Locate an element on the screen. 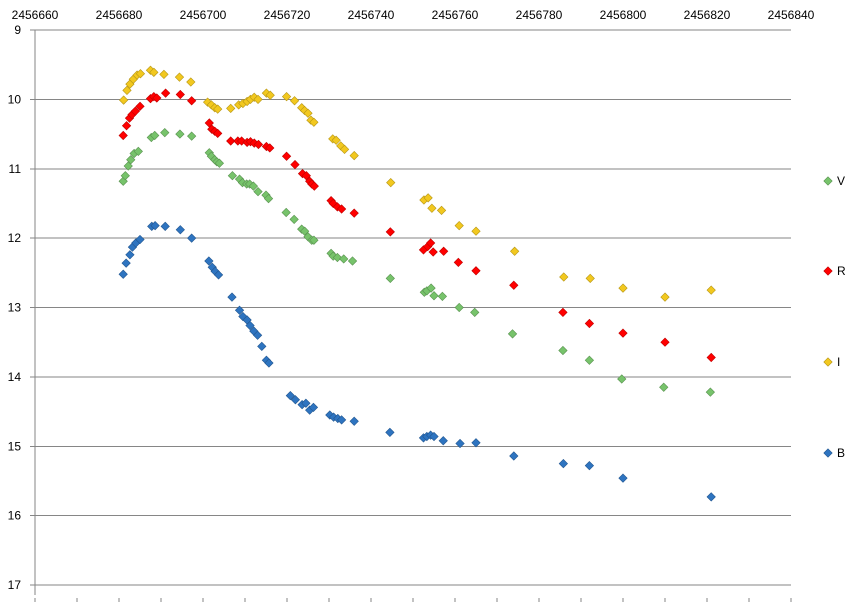  legend-marker-i is located at coordinates (828, 362).